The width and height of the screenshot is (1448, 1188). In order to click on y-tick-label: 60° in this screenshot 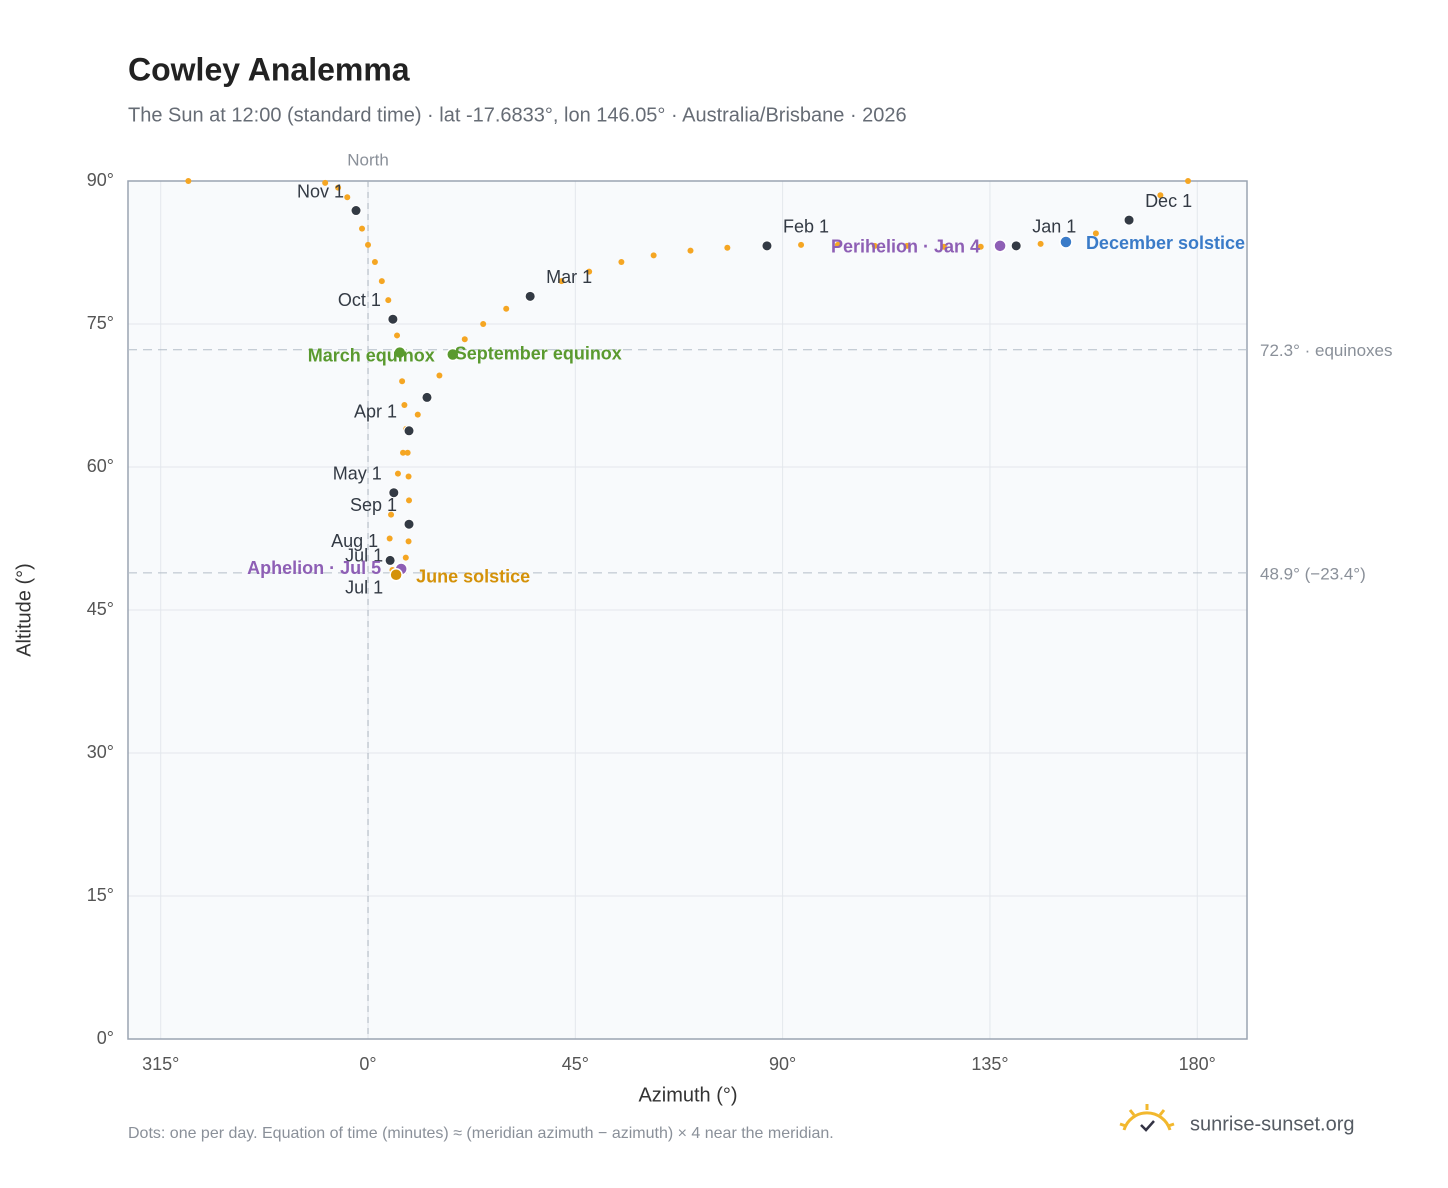, I will do `click(100, 466)`.